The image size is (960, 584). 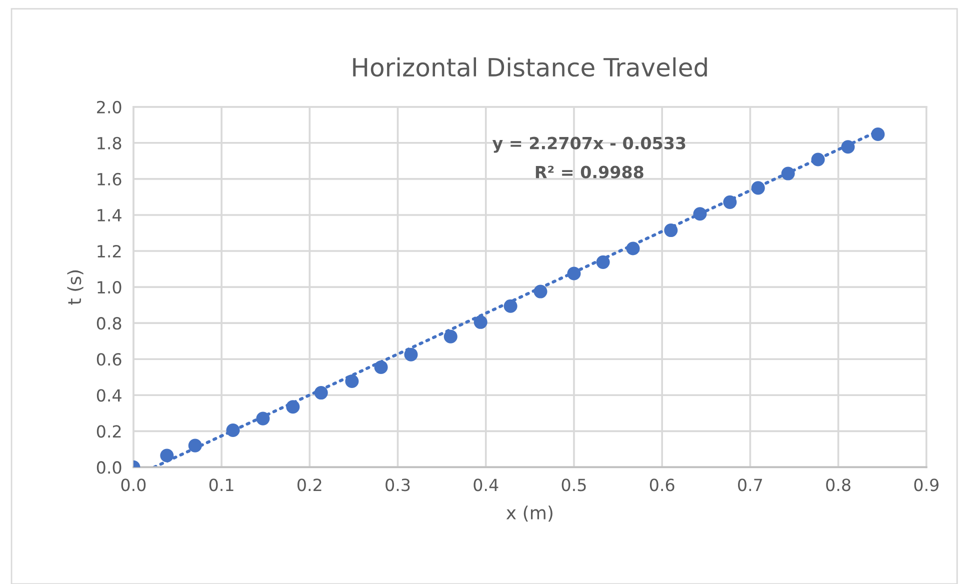 I want to click on chart-title: Horizontal Distance Traveled, so click(x=530, y=67).